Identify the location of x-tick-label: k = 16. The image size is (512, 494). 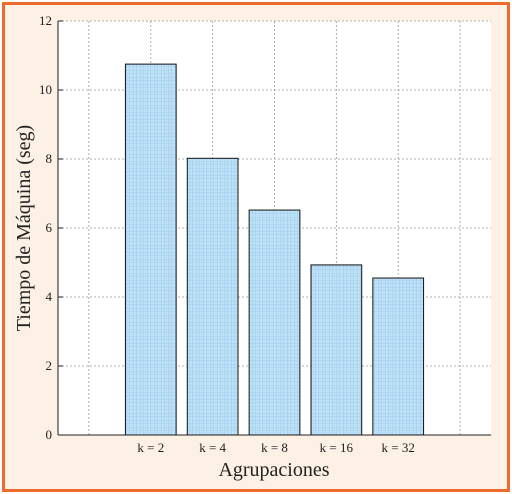
(337, 447).